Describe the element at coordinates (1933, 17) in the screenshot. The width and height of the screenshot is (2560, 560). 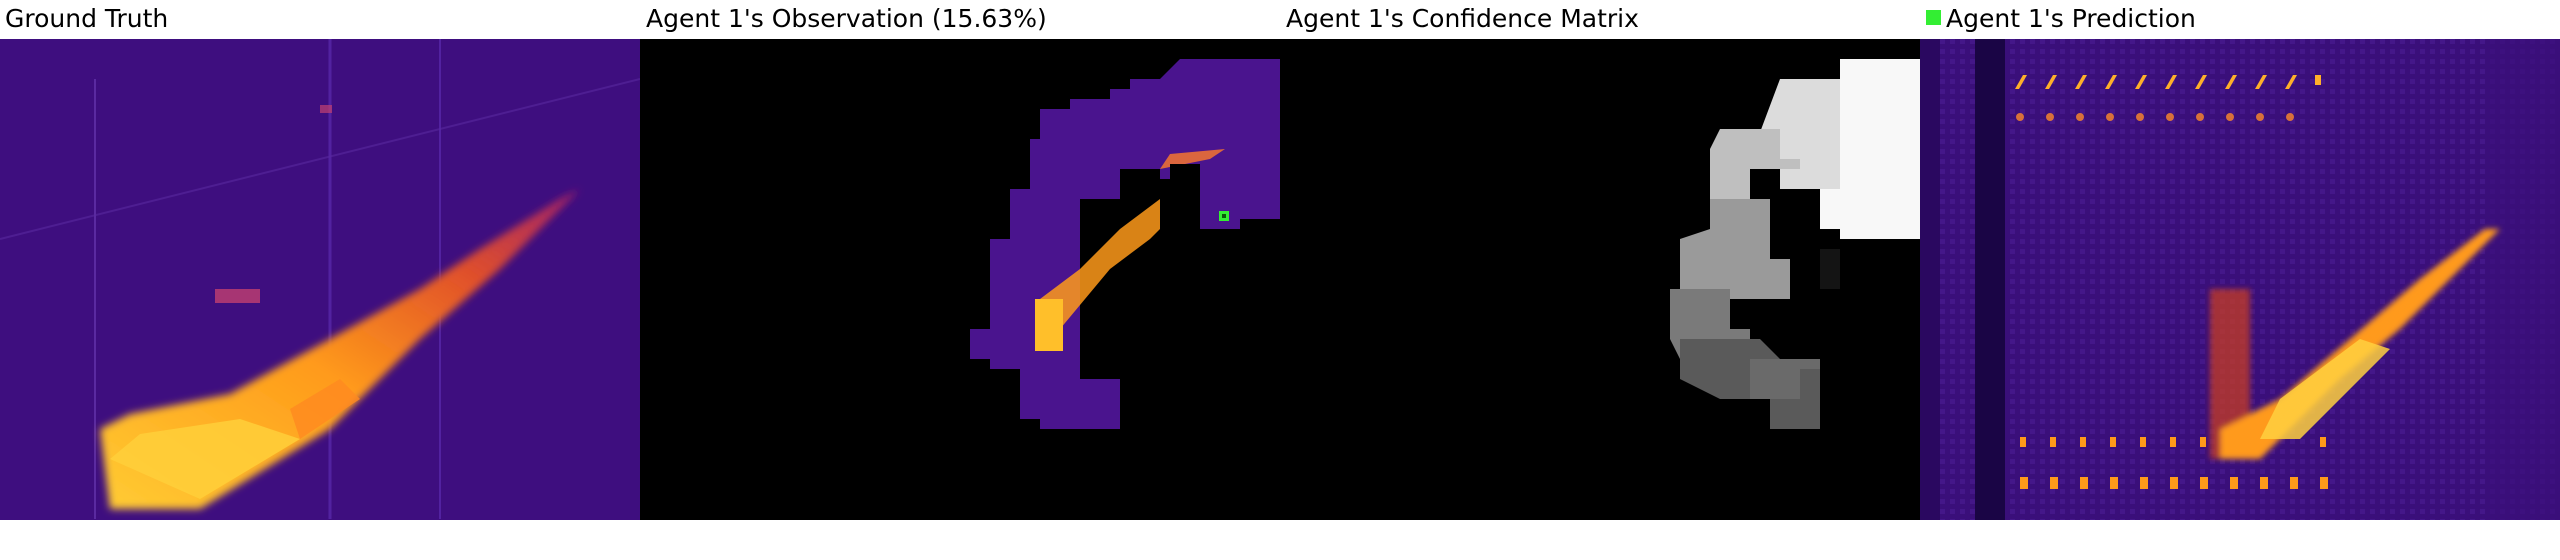
I see `prediction-legend-swatch` at that location.